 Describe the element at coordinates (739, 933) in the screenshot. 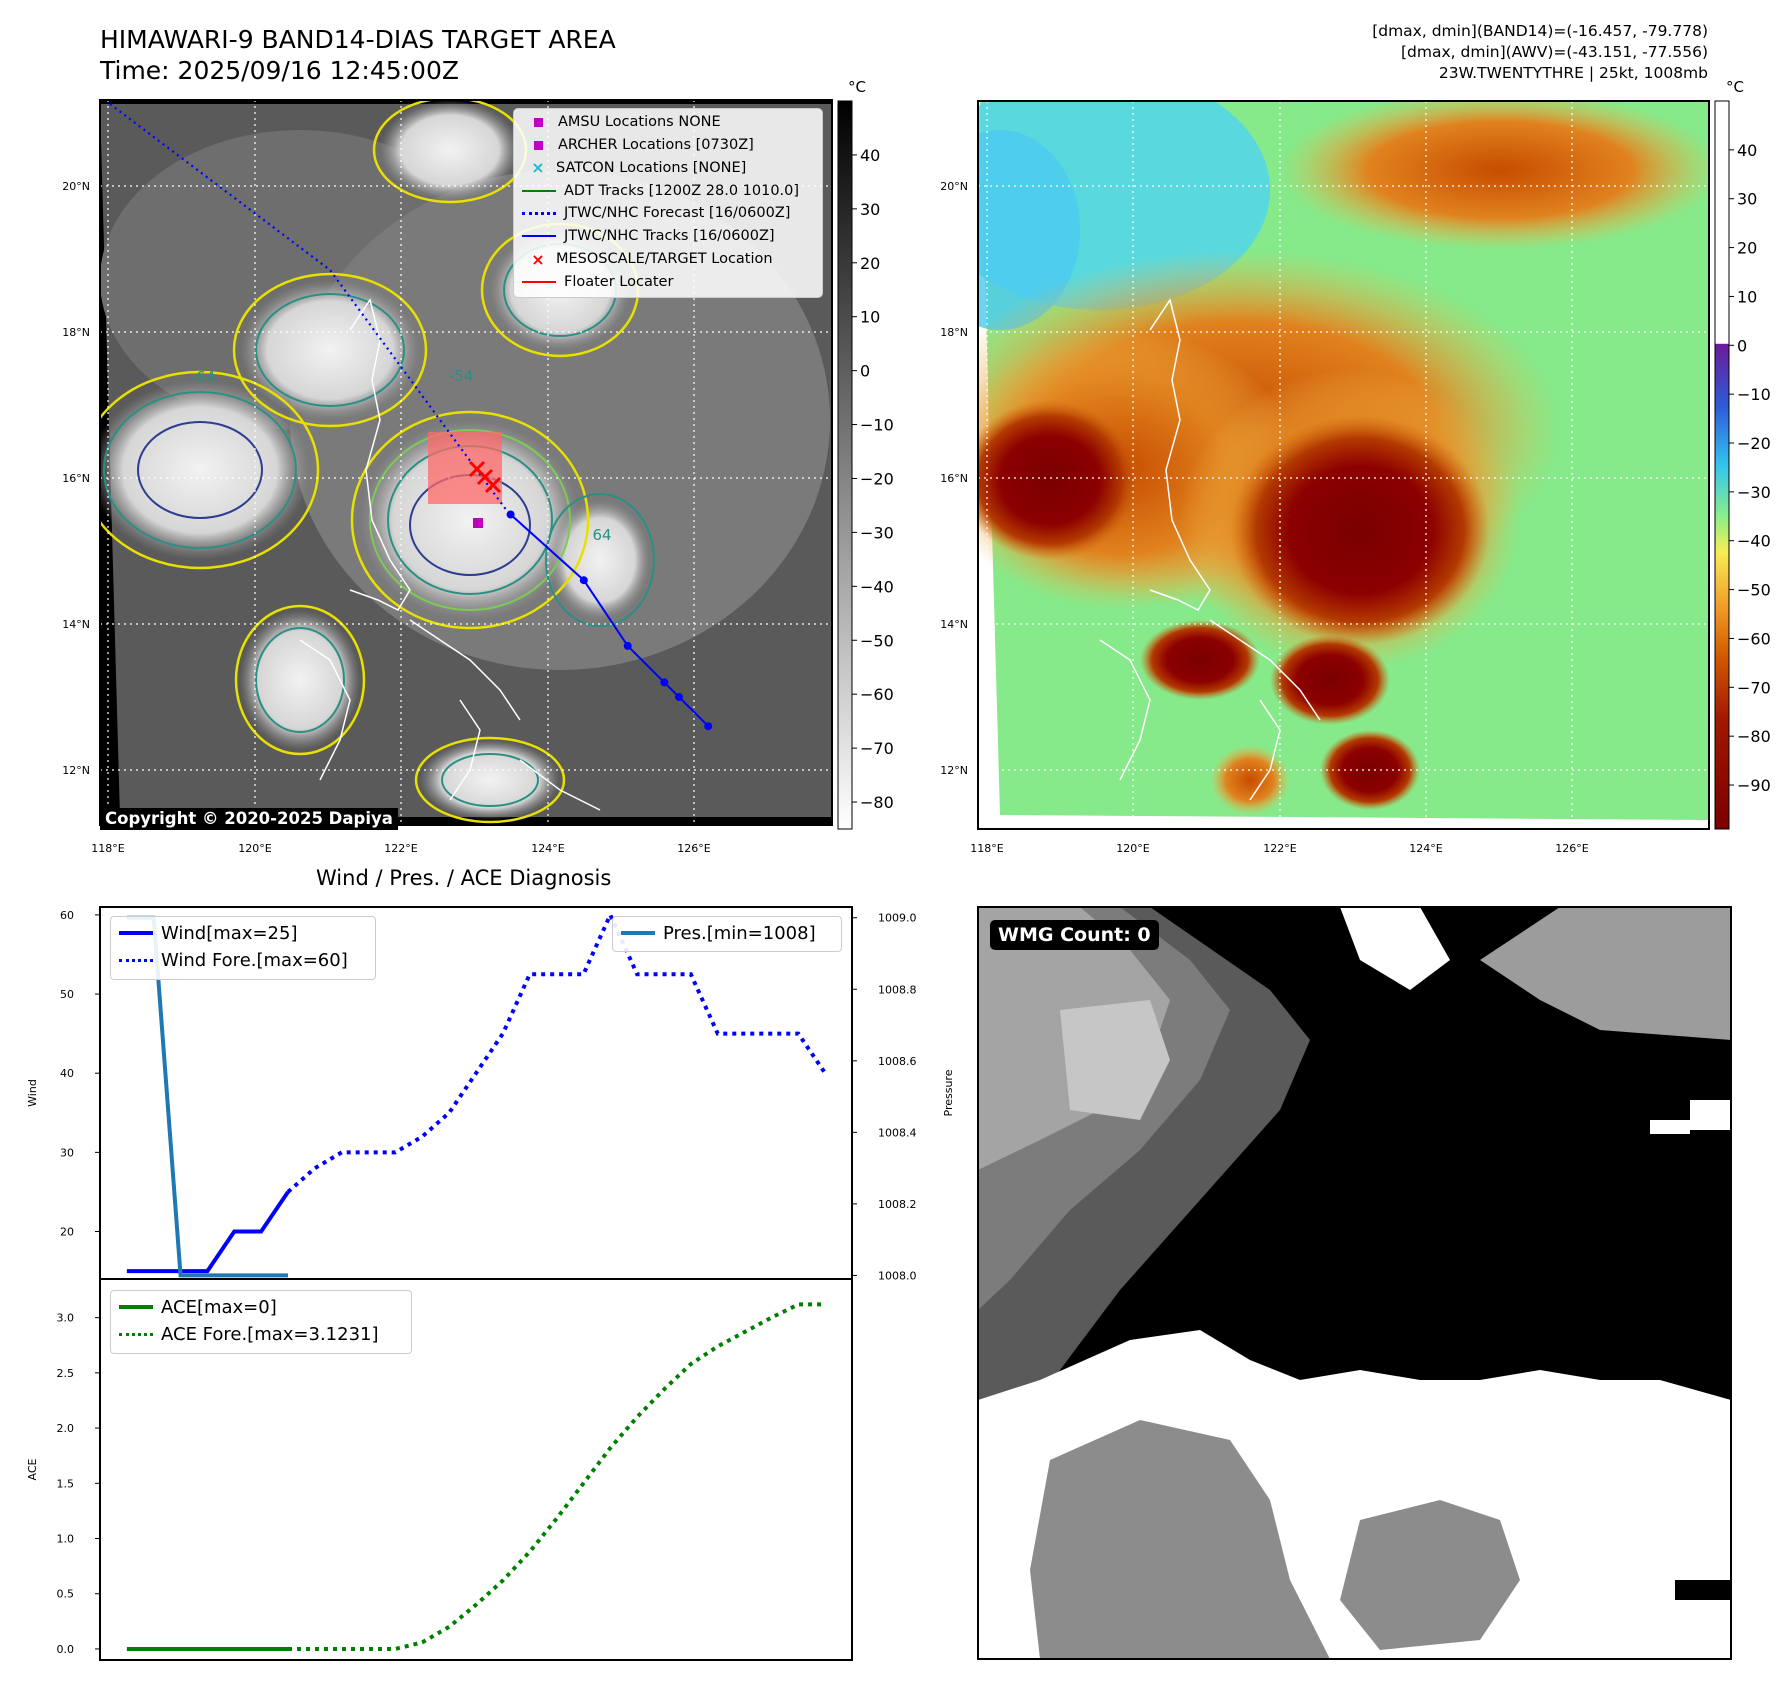

I see `legend-label: Pres.[min=1008]` at that location.